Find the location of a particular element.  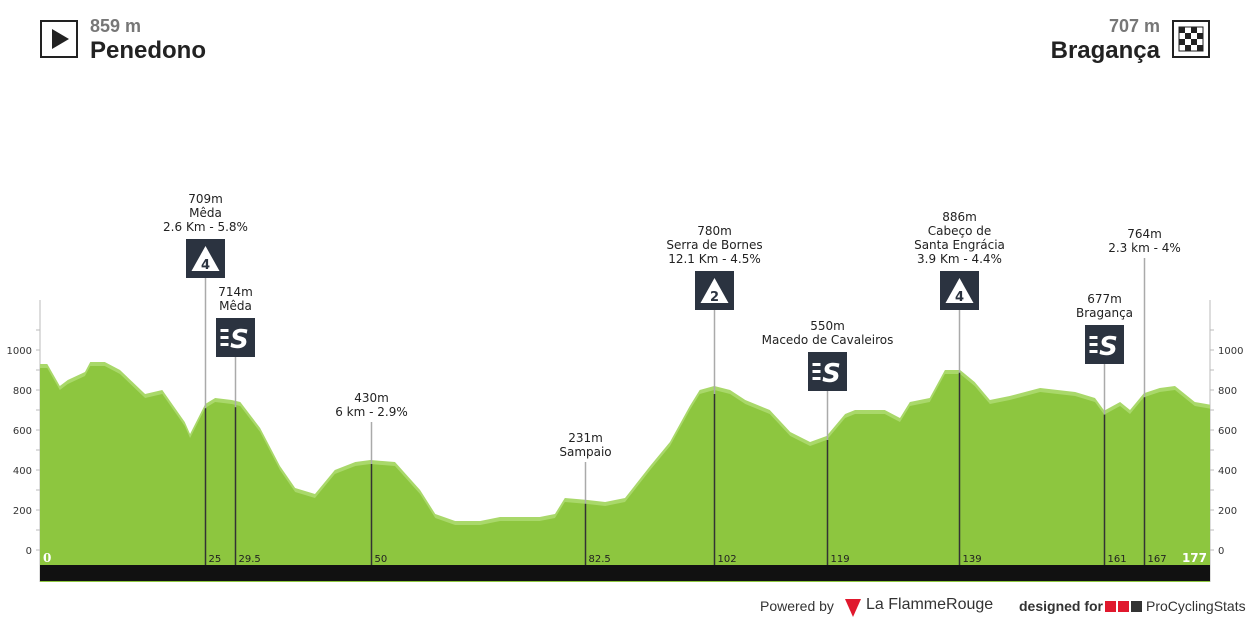

footer-brand: La FlammeRouge is located at coordinates (930, 604).